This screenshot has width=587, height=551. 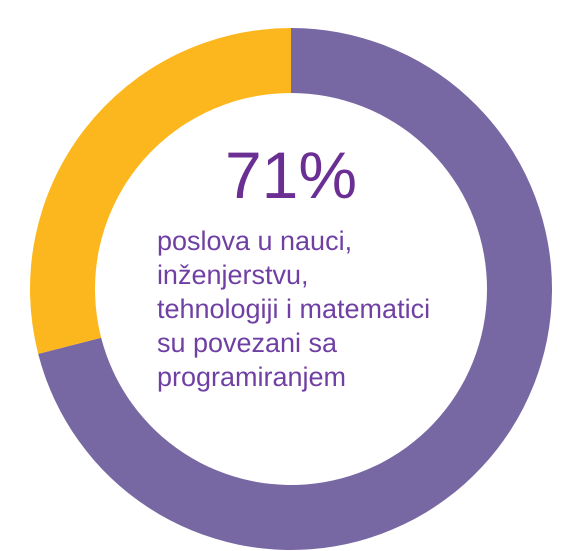 I want to click on text: poslova u nauci, inženjerstvu, tehnologiji i matematici su povezani sa programiranjem, so click(x=293, y=309).